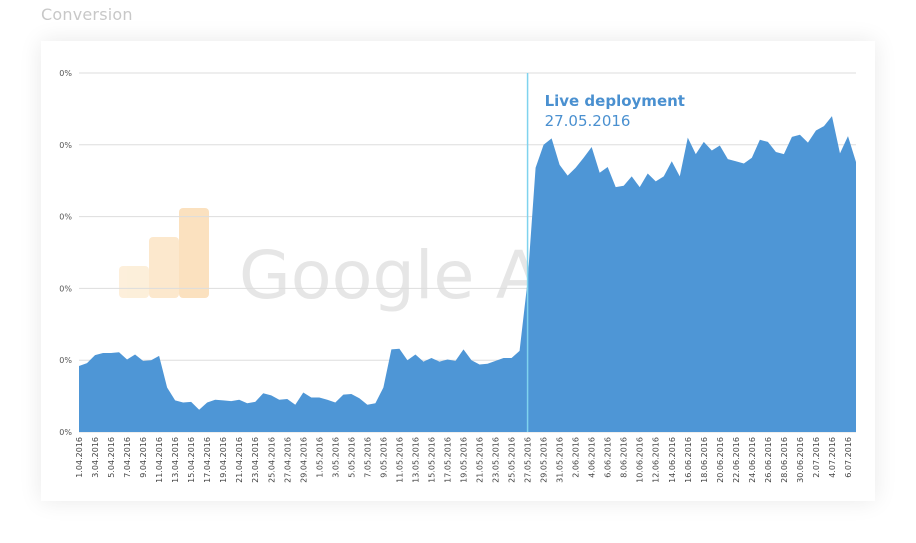  I want to click on y-axis-ticks: 0% 0% 0% 0% 0% 0%, so click(65, 253).